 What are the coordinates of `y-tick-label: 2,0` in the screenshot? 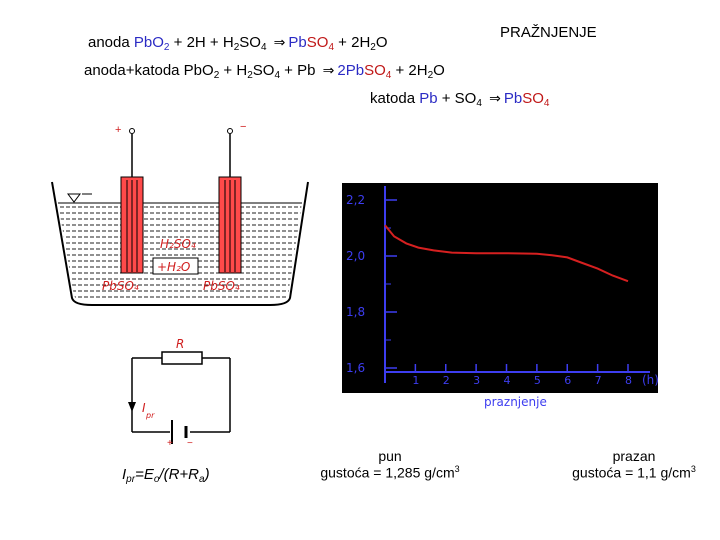 It's located at (355, 256).